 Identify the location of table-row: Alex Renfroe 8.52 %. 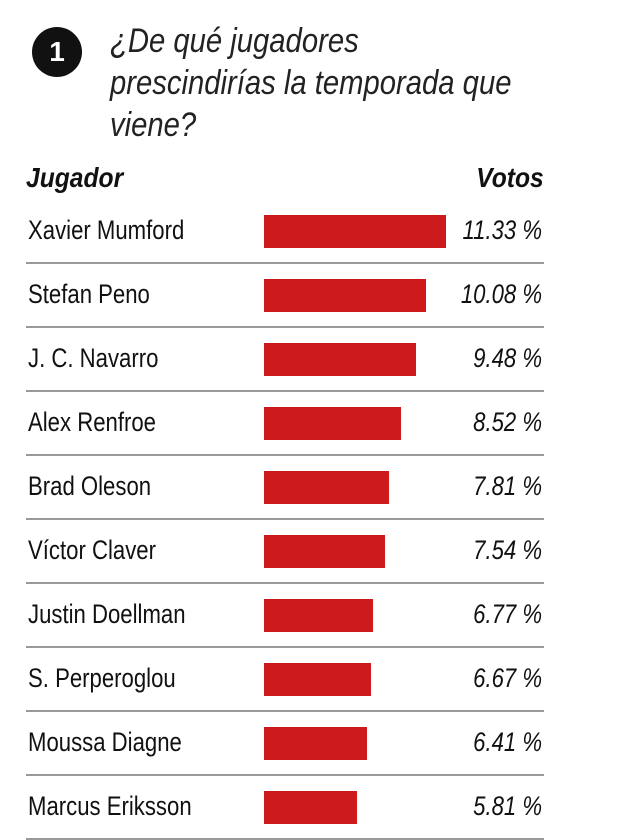
(285, 424).